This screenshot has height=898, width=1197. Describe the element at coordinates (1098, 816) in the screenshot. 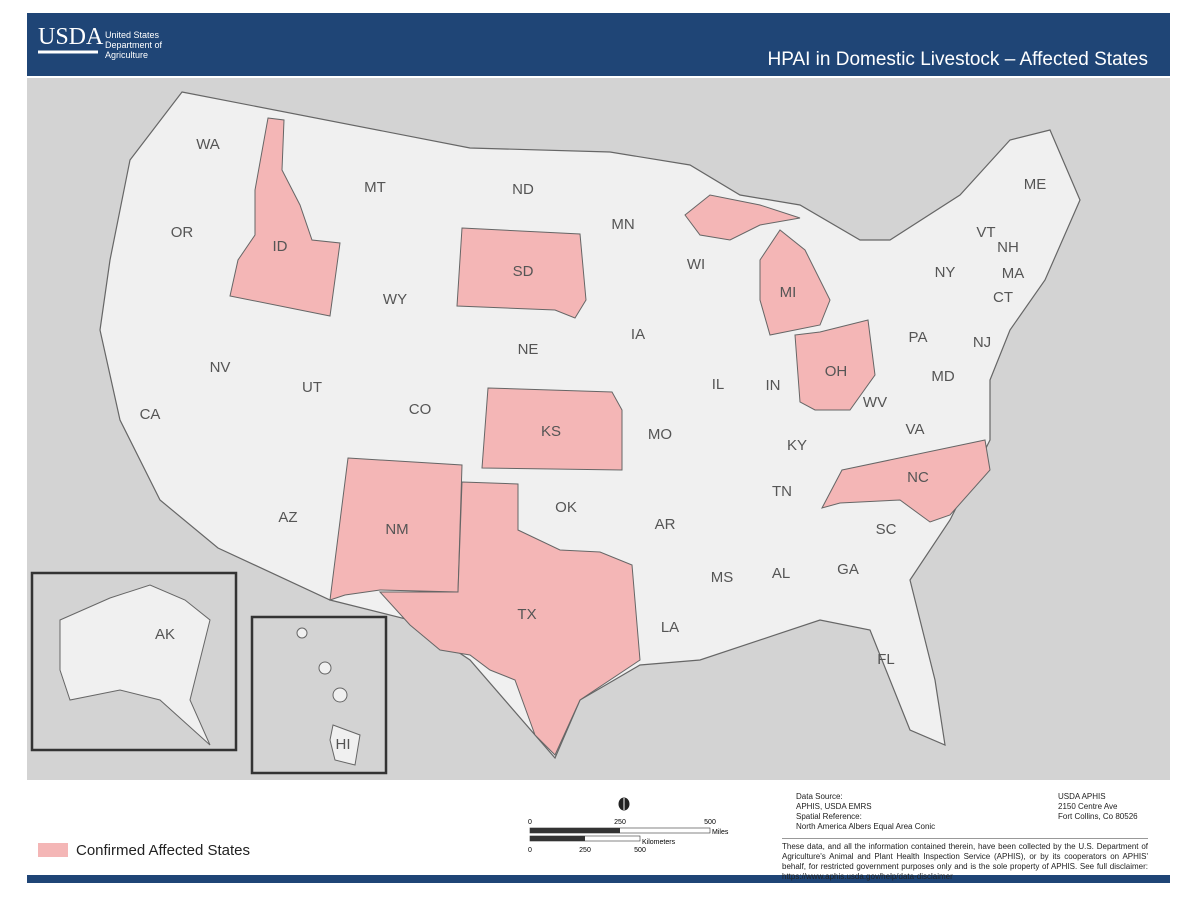

I see `address-line: Fort Collins, Co 80526` at that location.